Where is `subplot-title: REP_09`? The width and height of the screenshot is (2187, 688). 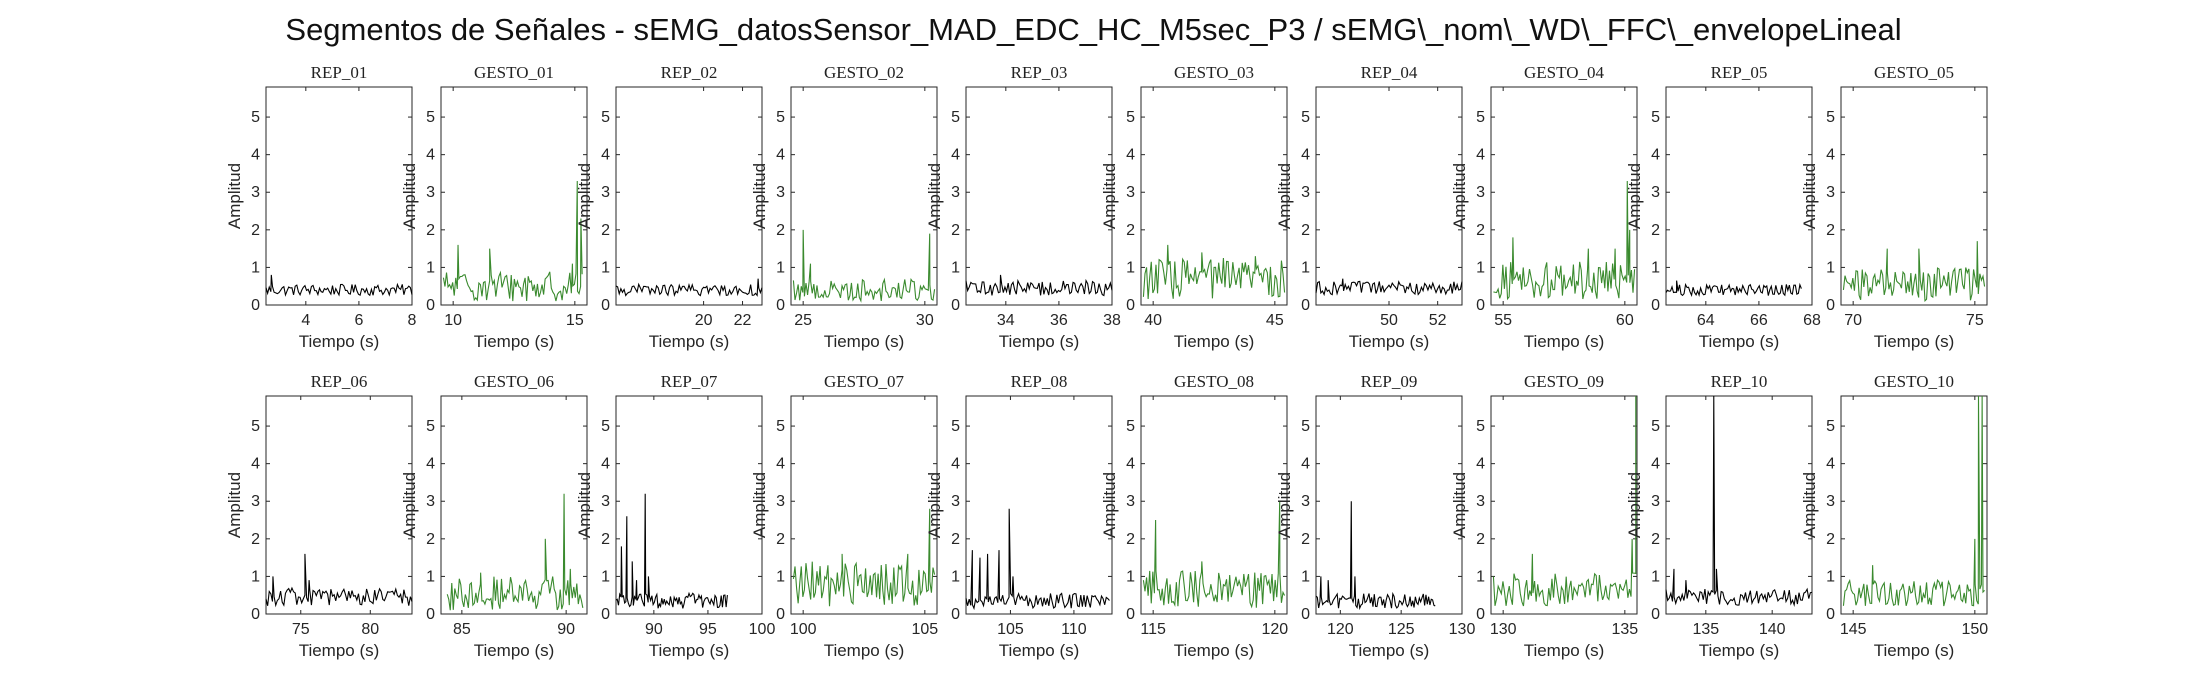 subplot-title: REP_09 is located at coordinates (1389, 381).